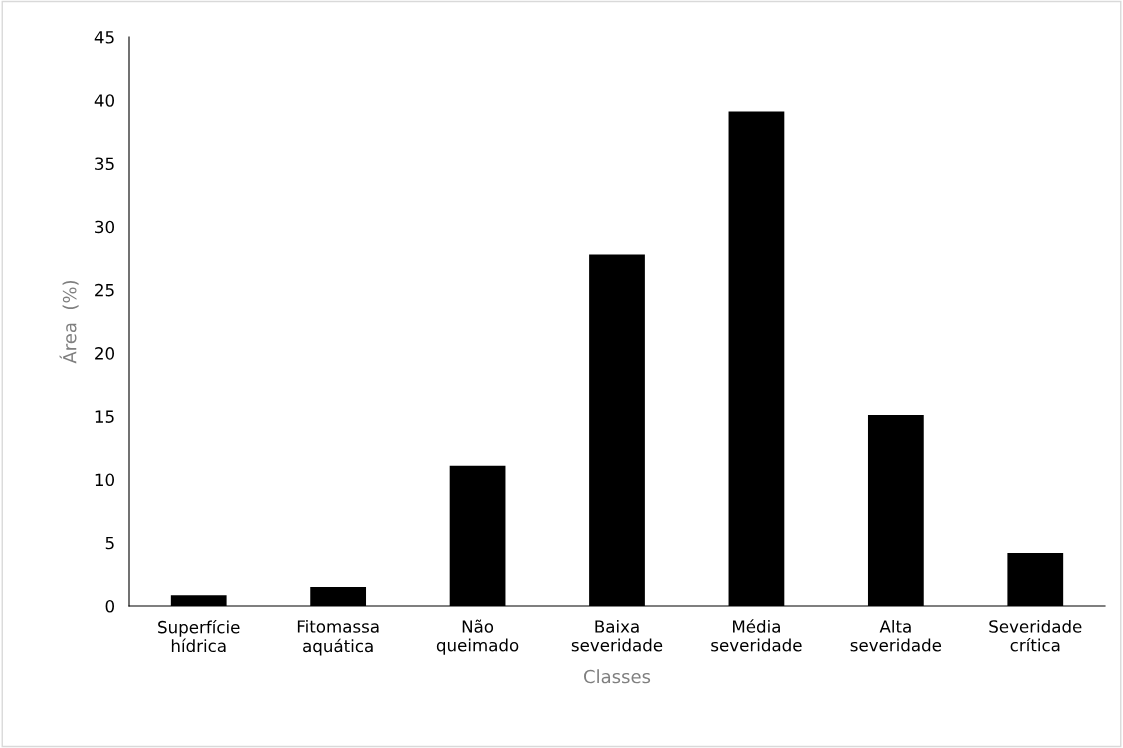 Image resolution: width=1123 pixels, height=748 pixels. I want to click on y-tick-label: 40, so click(104, 100).